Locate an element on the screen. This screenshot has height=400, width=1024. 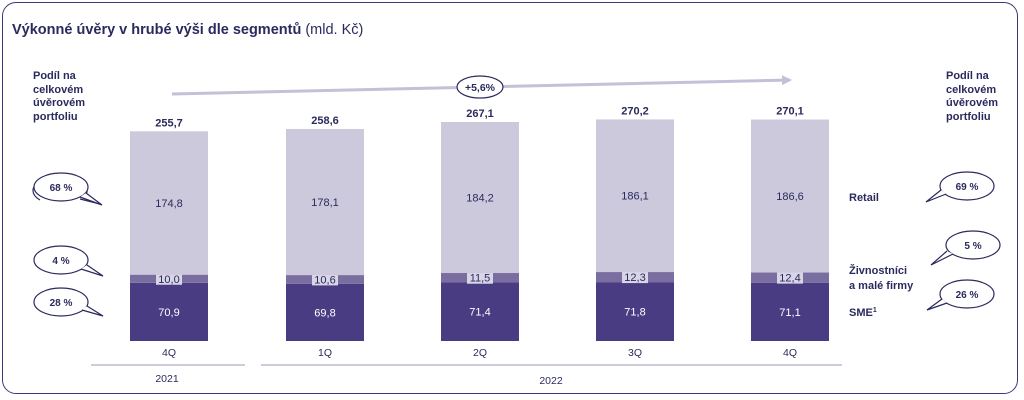
share-left-sme: 28 % is located at coordinates (61, 303).